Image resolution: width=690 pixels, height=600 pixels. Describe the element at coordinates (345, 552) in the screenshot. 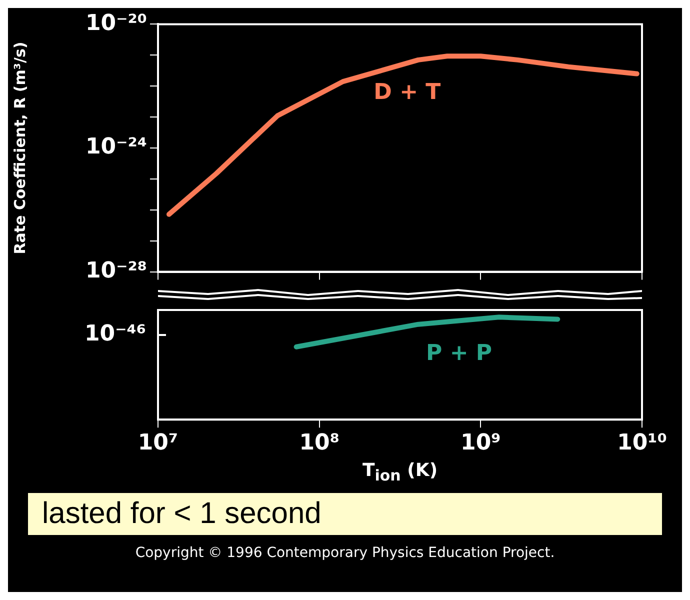

I see `text: Copyright © 1996 Contemporary Physics Education Project.` at that location.